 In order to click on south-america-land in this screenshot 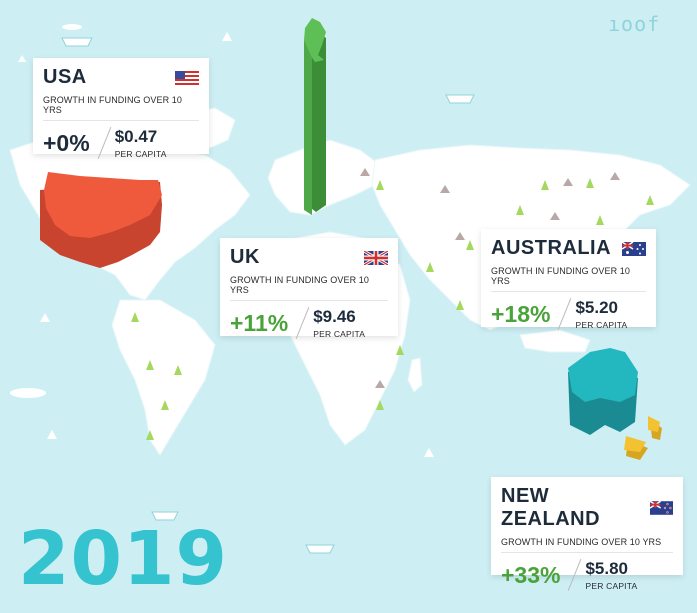, I will do `click(163, 377)`.